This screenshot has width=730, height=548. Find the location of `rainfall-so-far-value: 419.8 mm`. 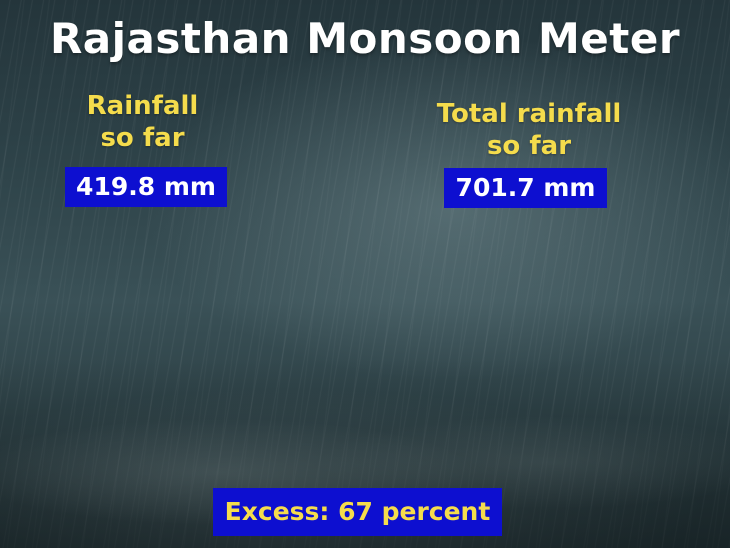

rainfall-so-far-value: 419.8 mm is located at coordinates (146, 187).